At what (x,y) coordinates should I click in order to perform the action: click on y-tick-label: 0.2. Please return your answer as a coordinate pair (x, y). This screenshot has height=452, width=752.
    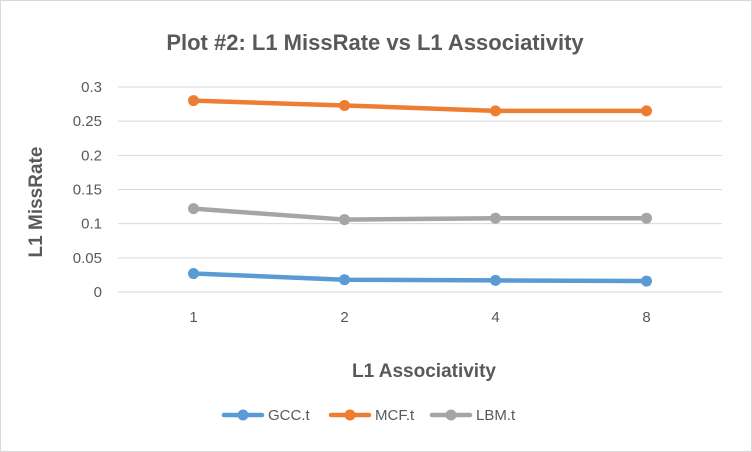
    Looking at the image, I should click on (91, 155).